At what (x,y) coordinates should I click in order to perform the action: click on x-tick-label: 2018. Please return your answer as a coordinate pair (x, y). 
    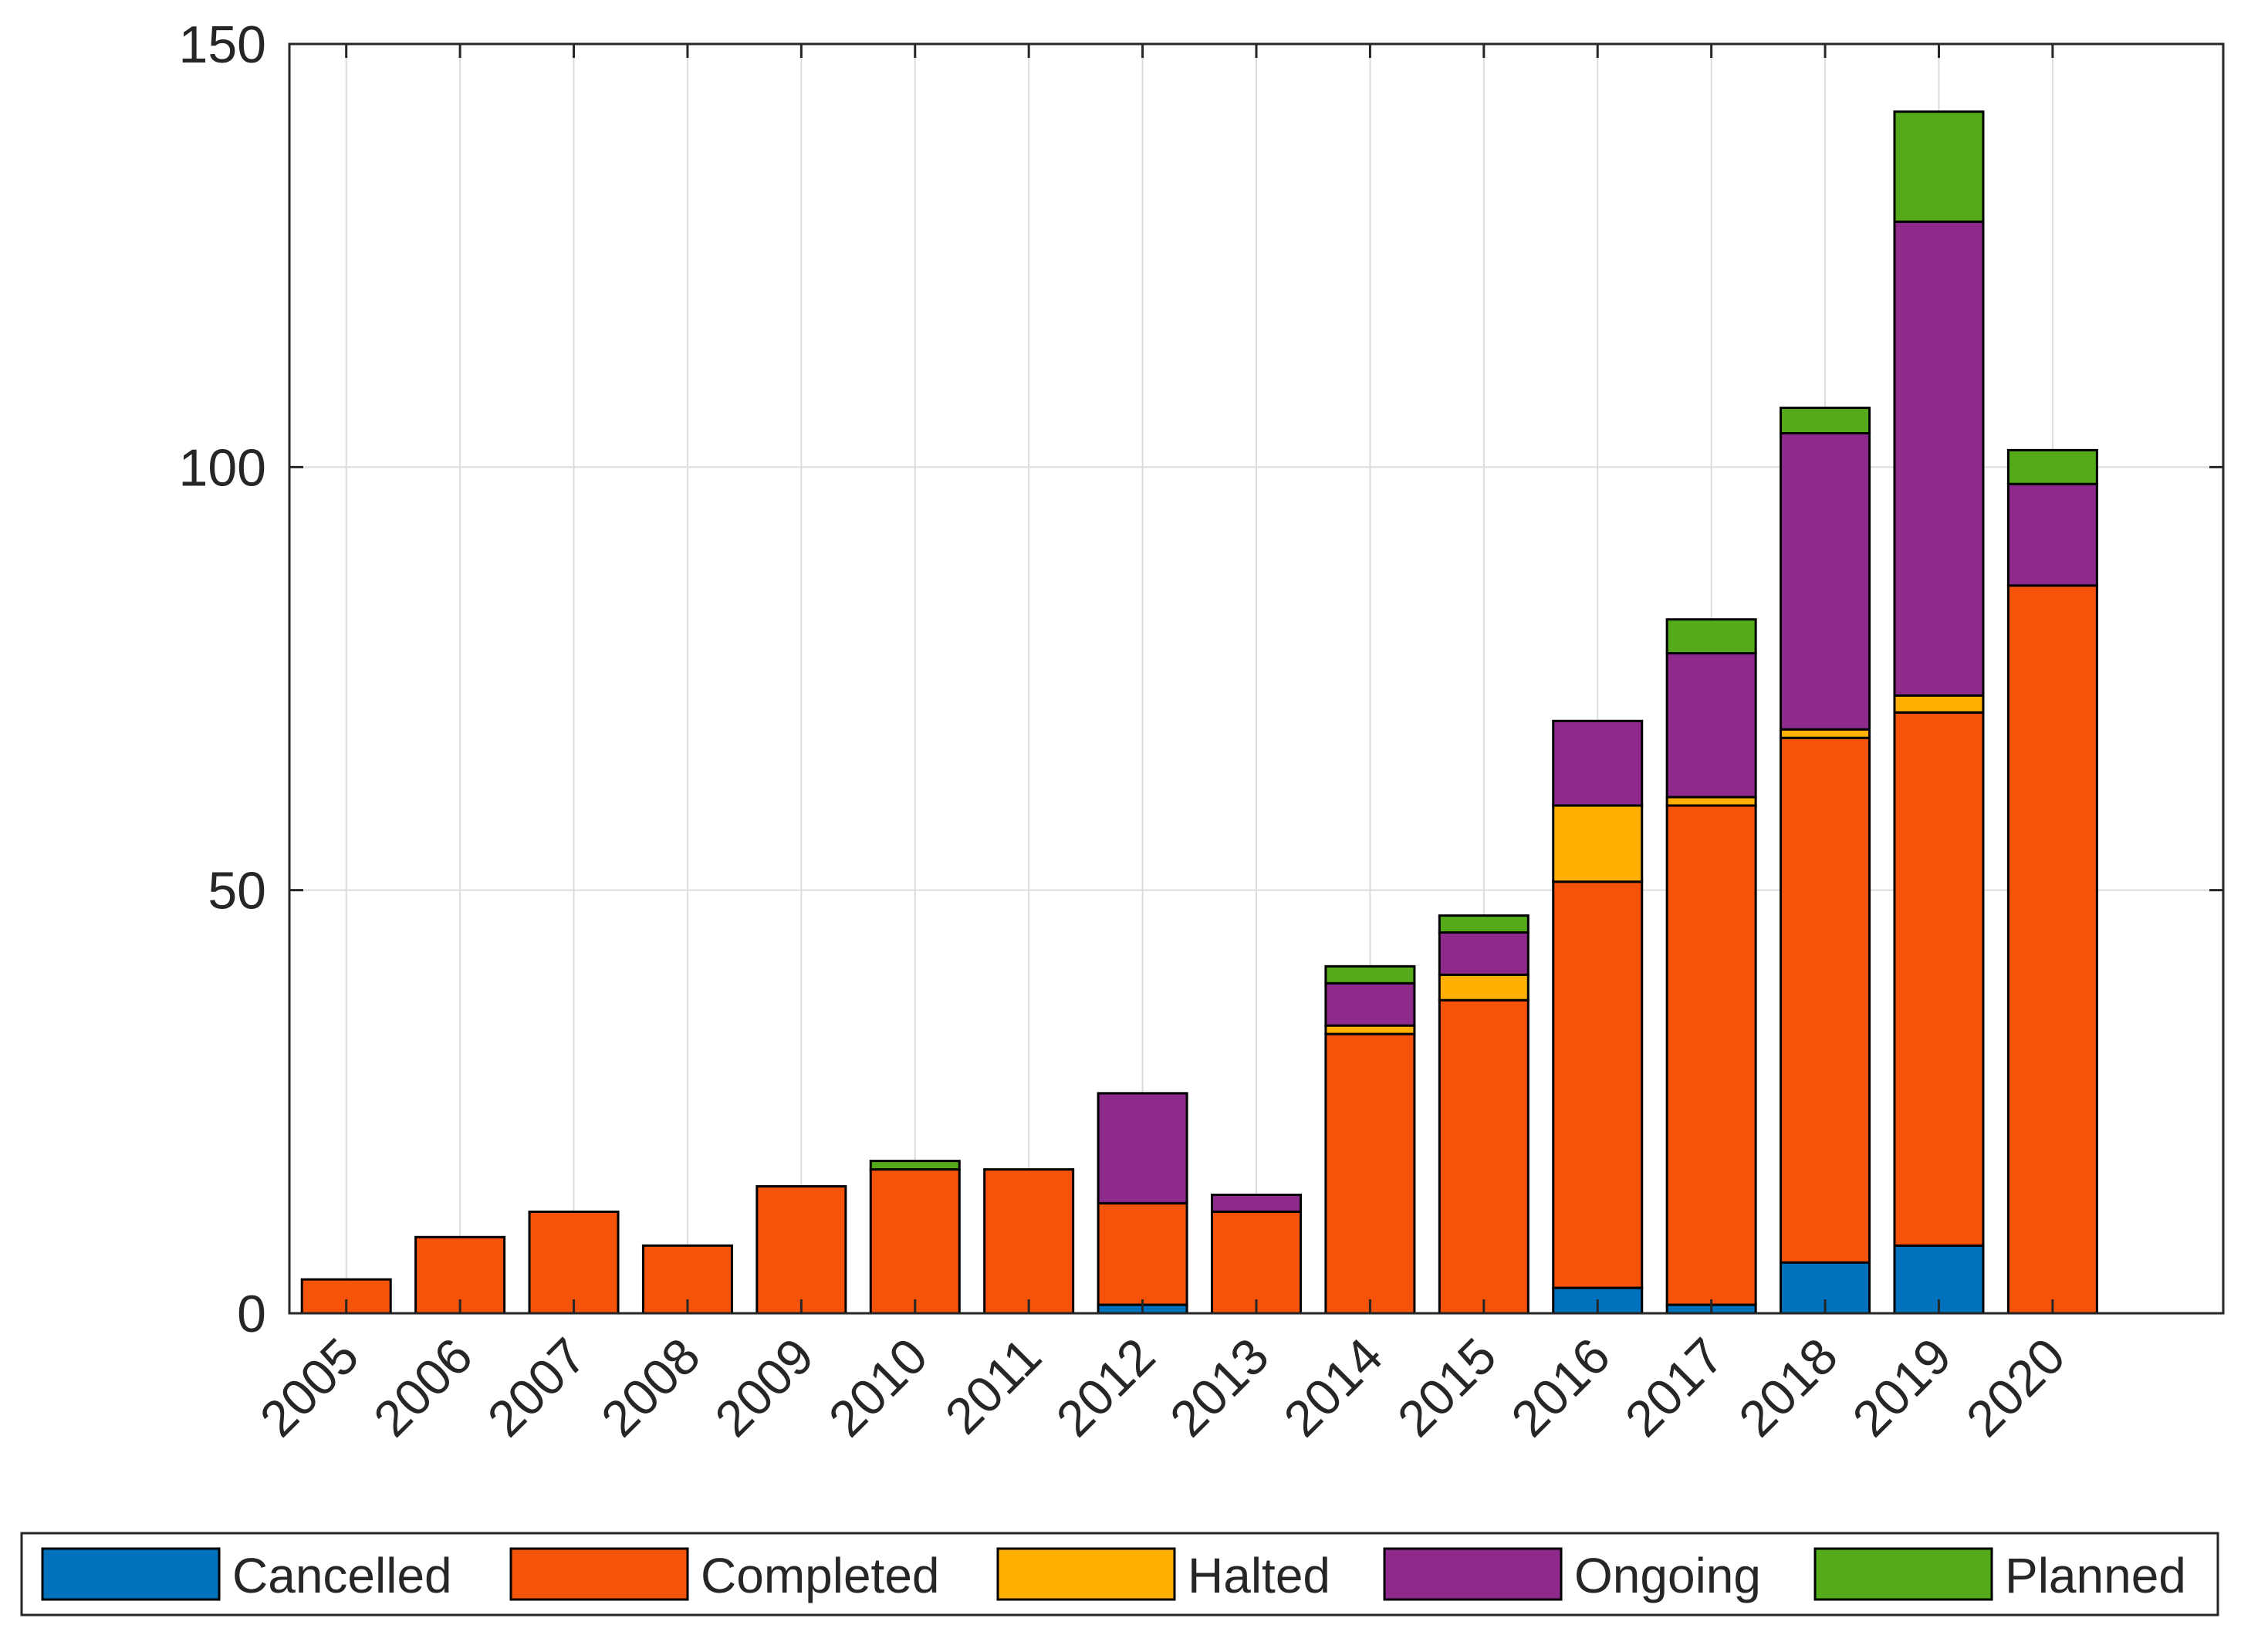
    Looking at the image, I should click on (1788, 1387).